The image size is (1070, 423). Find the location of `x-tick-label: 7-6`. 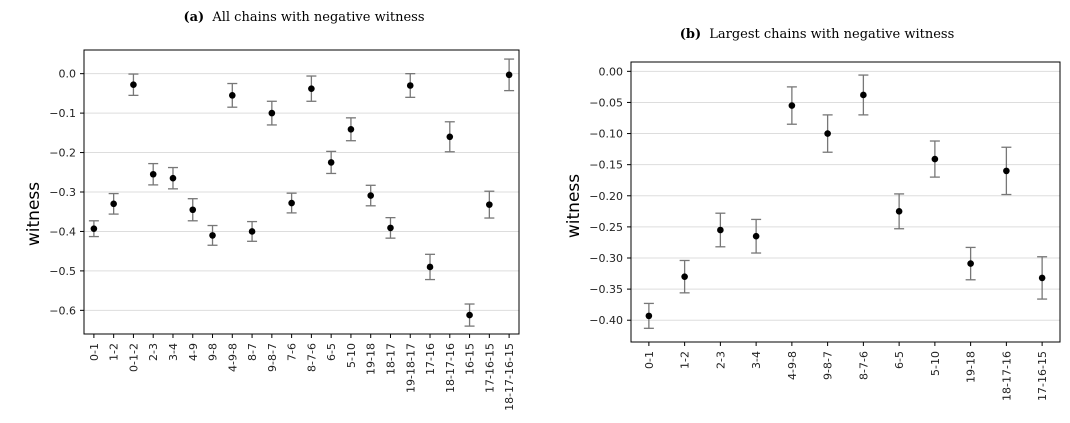

x-tick-label: 7-6 is located at coordinates (292, 352).